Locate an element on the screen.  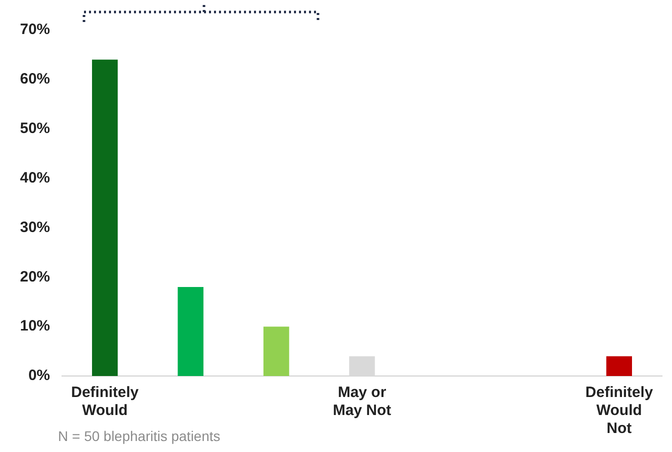
text: N = 50 blepharitis patients is located at coordinates (139, 436).